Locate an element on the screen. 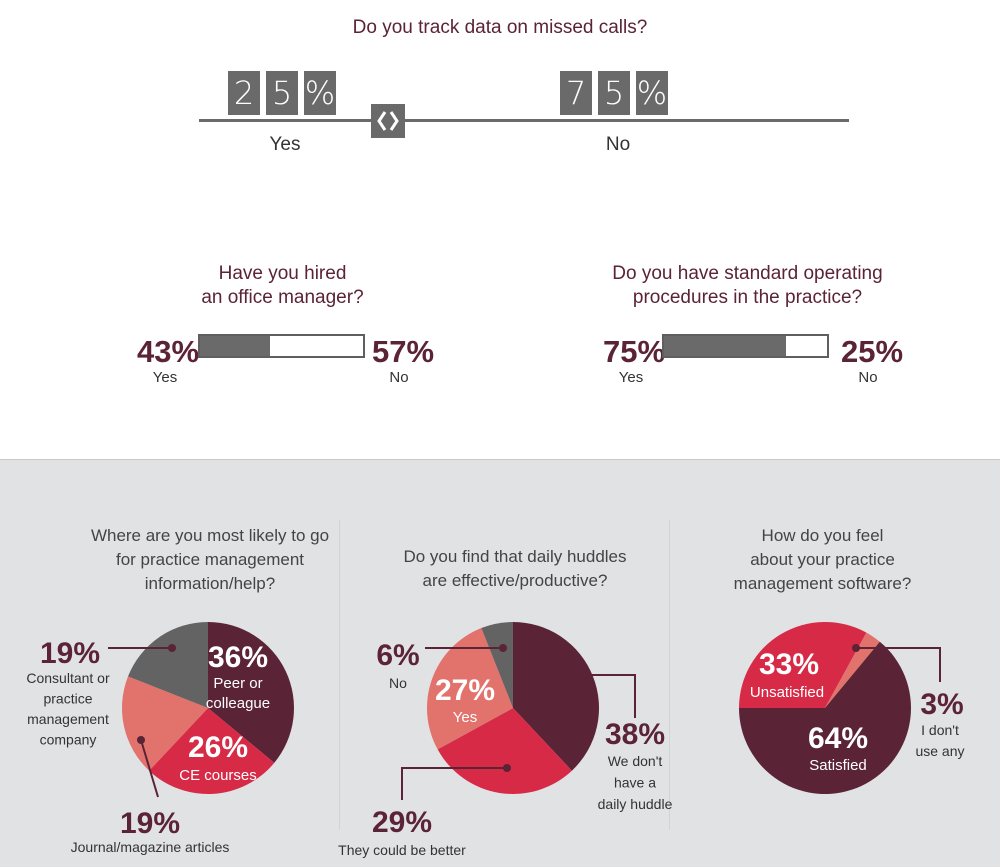 This screenshot has height=867, width=1000. sop-bar is located at coordinates (745, 346).